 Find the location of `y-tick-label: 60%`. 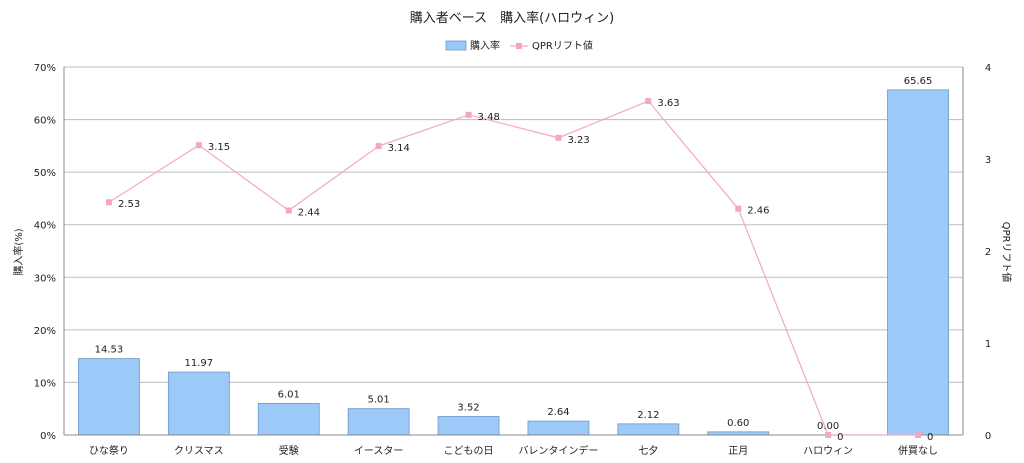

y-tick-label: 60% is located at coordinates (45, 121).